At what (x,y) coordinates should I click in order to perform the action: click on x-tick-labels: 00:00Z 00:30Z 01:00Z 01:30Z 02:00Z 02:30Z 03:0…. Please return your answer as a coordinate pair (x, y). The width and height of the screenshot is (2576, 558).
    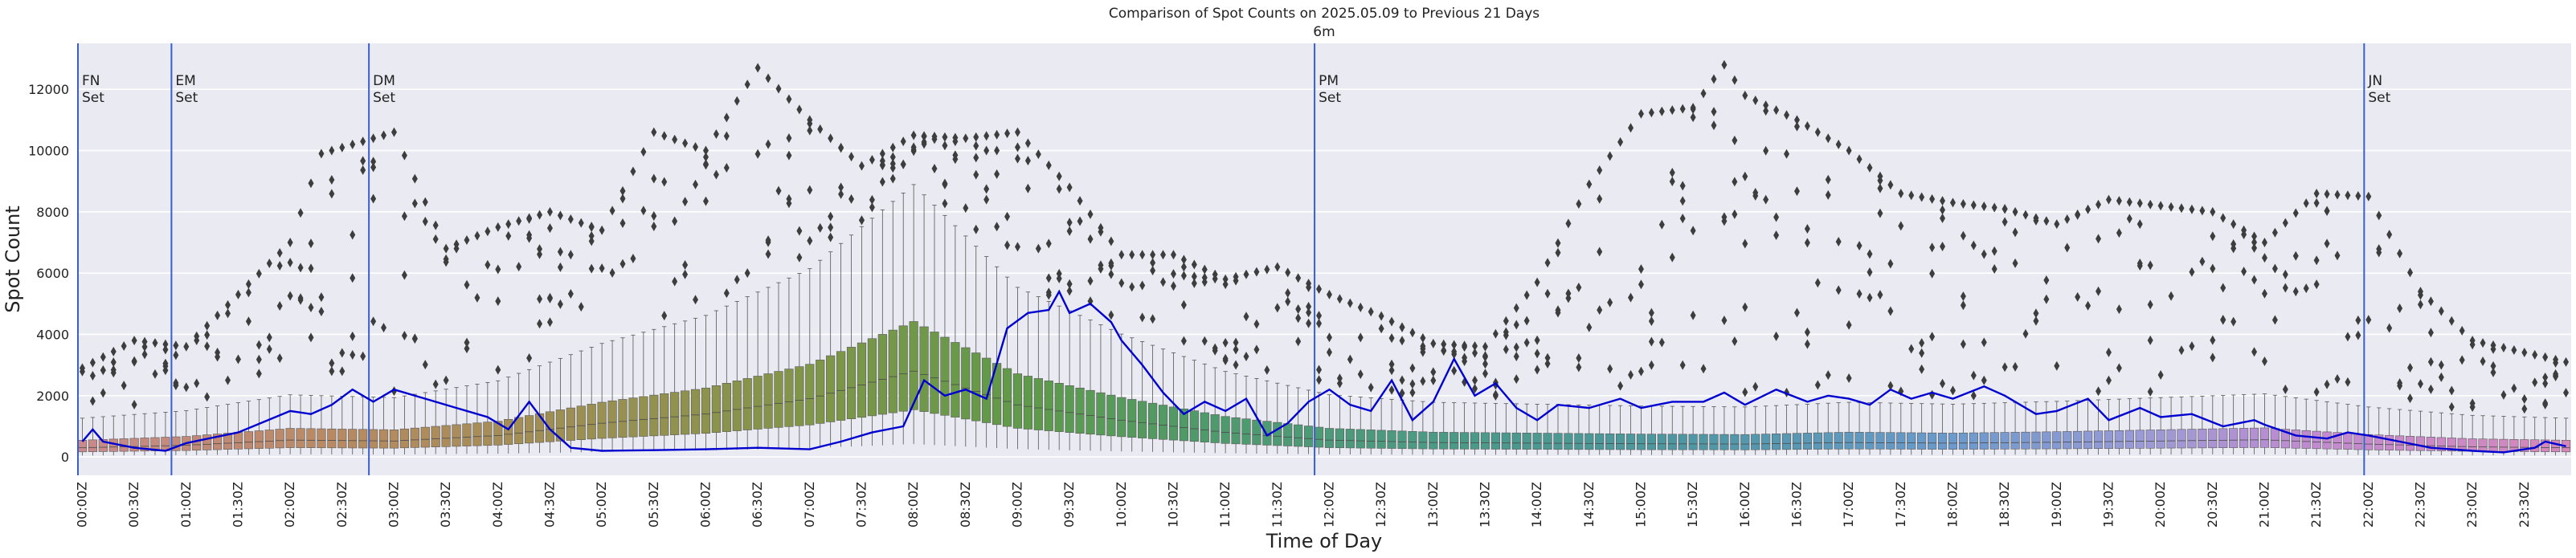
    Looking at the image, I should click on (1302, 504).